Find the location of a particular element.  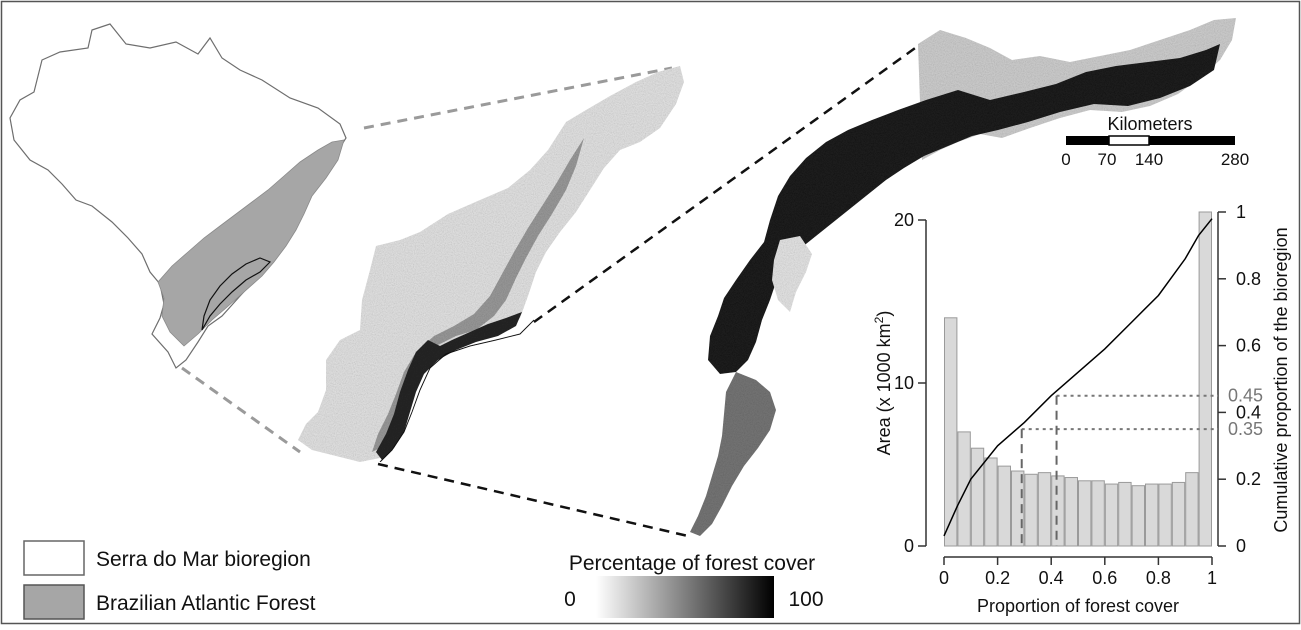

serra-do-mar-outline is located at coordinates (236, 294).